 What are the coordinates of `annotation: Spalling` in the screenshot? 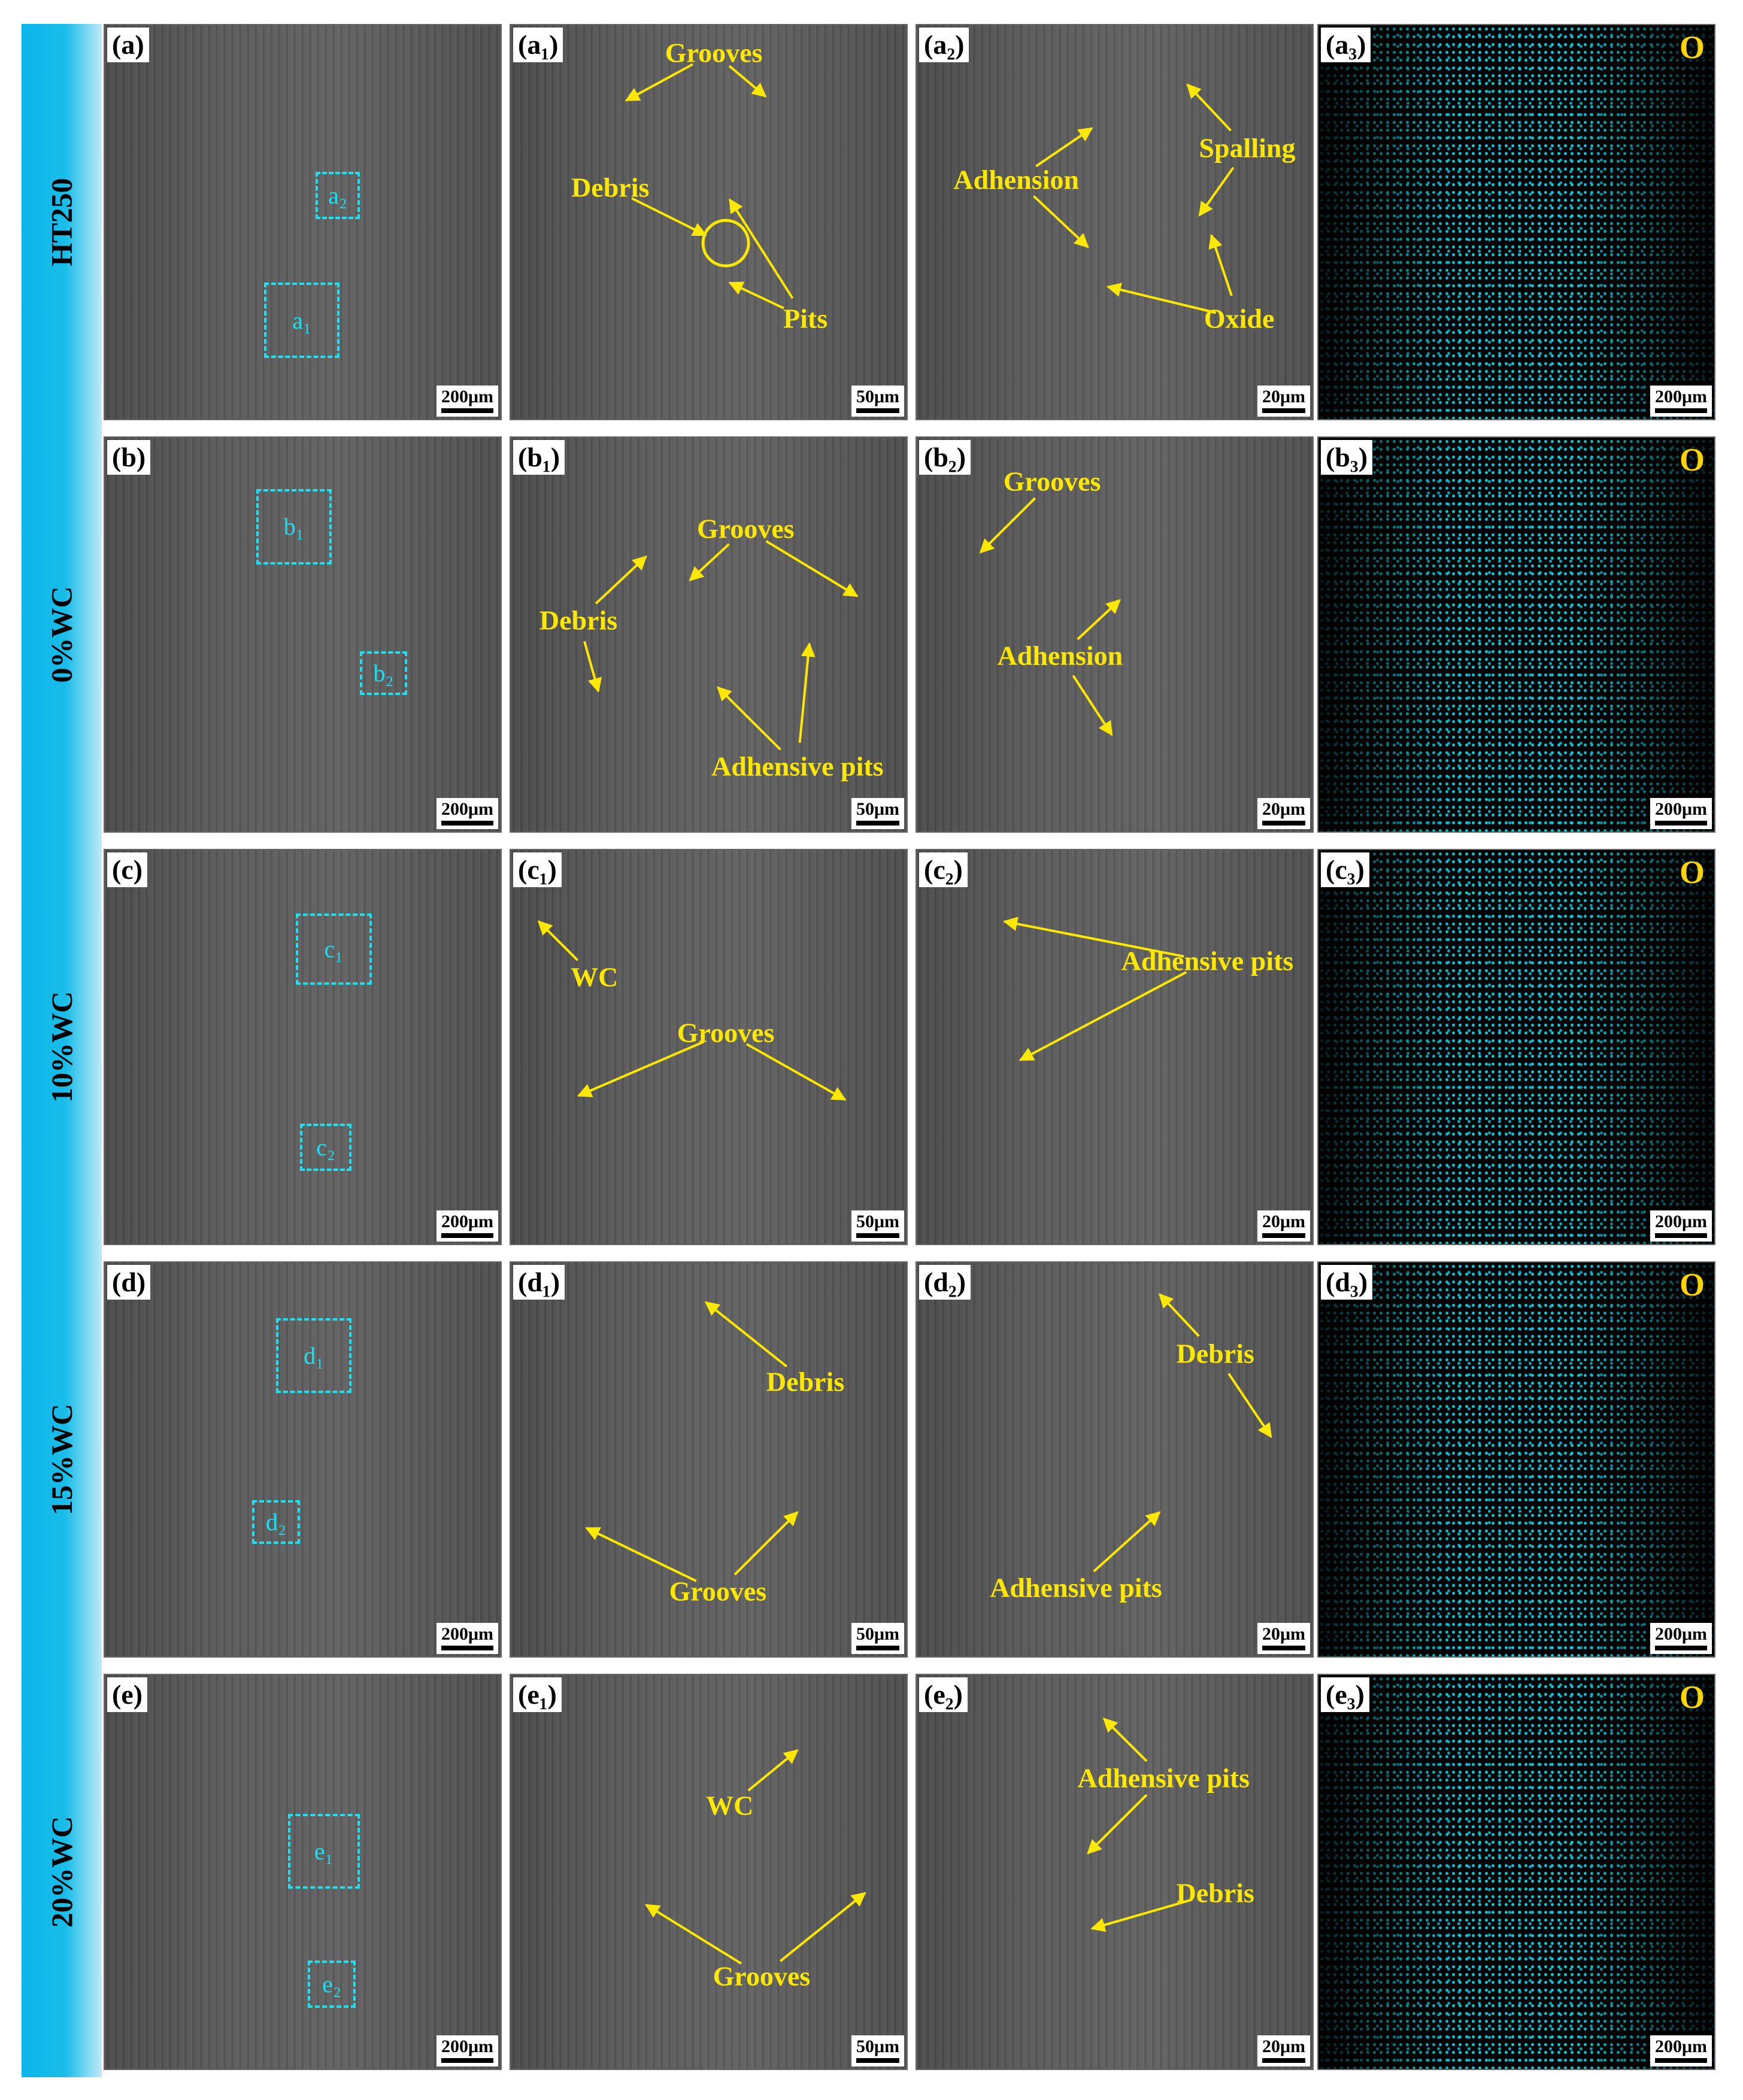 It's located at (1247, 147).